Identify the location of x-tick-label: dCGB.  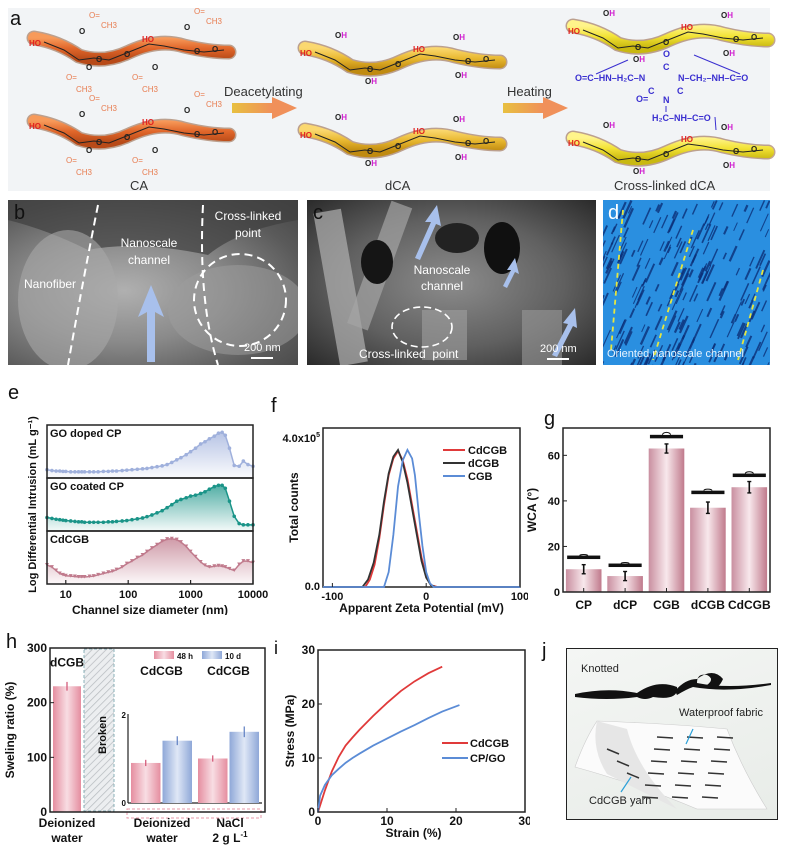
(708, 605).